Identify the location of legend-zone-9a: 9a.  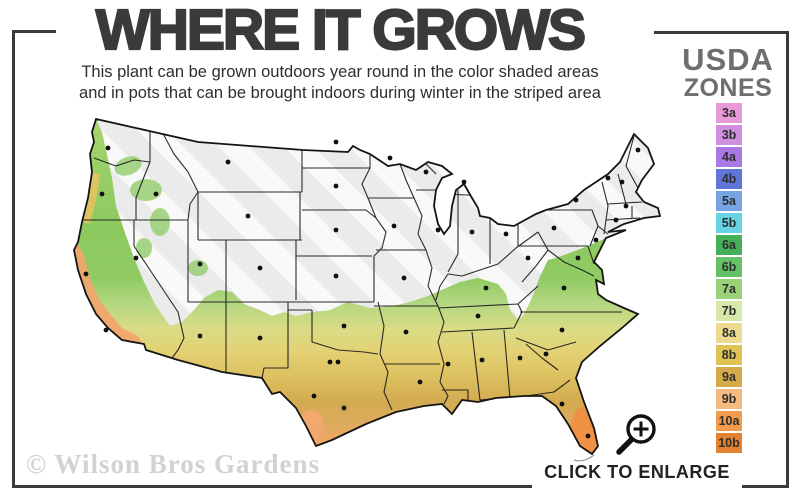
(729, 377).